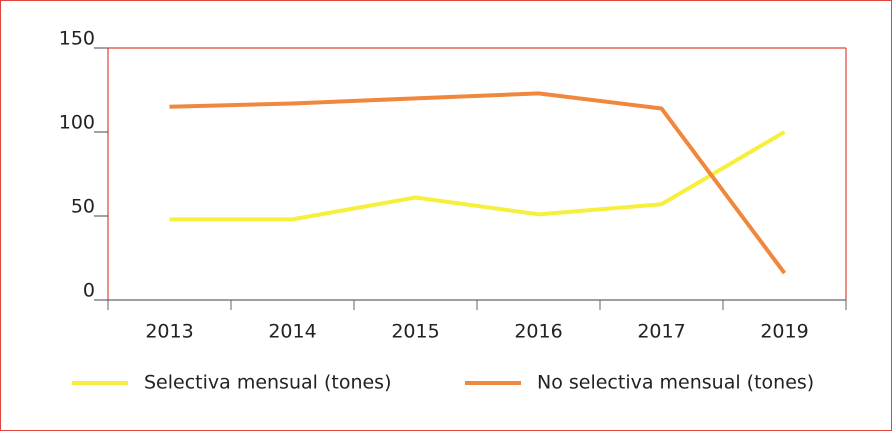 The width and height of the screenshot is (892, 431). Describe the element at coordinates (538, 332) in the screenshot. I see `x-tick-label: 2016` at that location.